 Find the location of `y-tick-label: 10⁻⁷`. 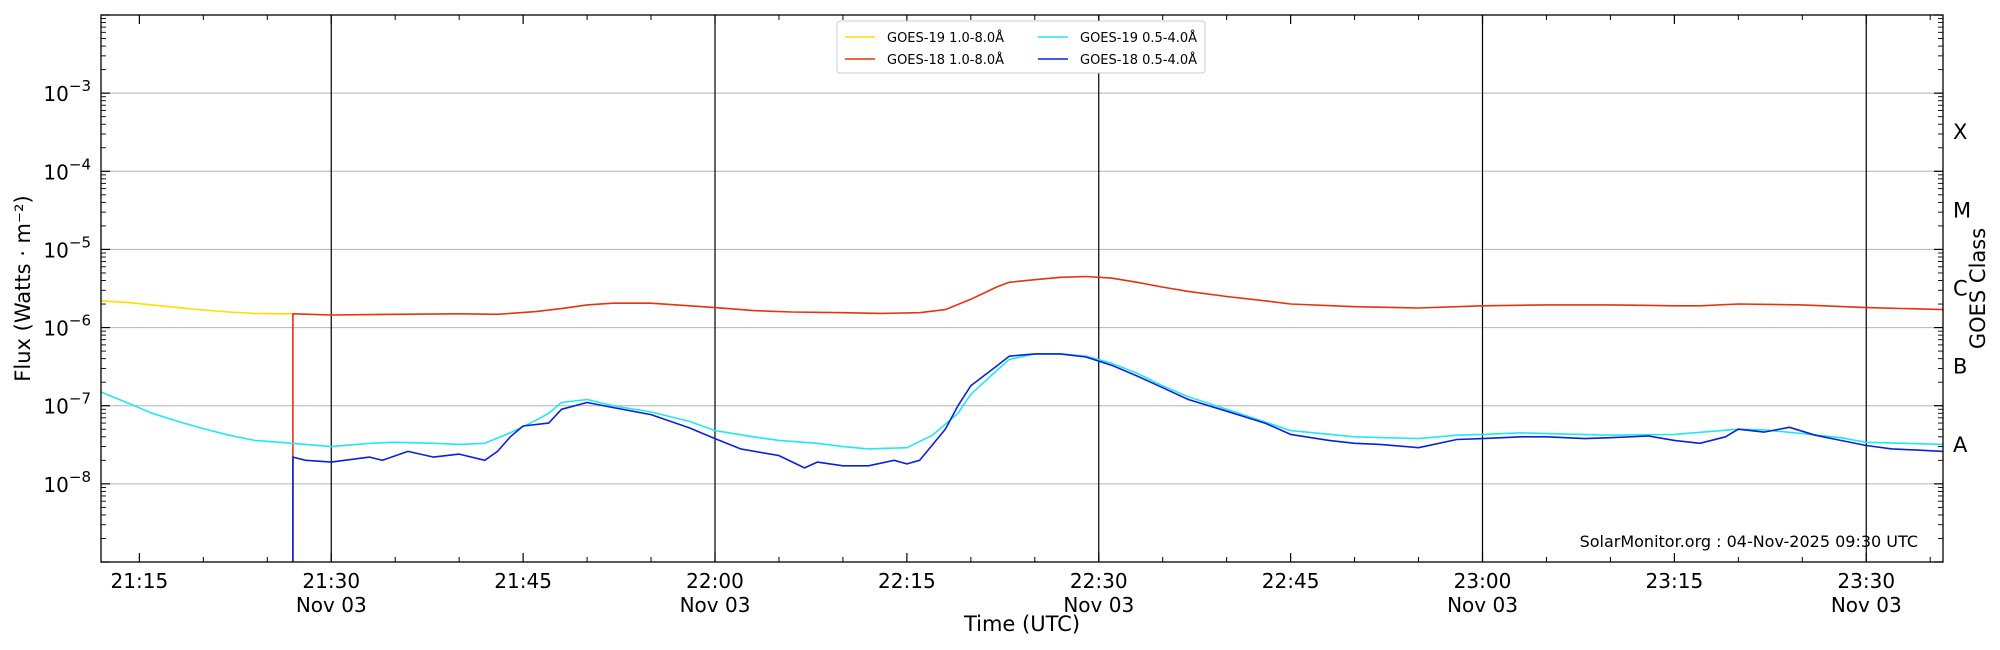

y-tick-label: 10⁻⁷ is located at coordinates (67, 404).